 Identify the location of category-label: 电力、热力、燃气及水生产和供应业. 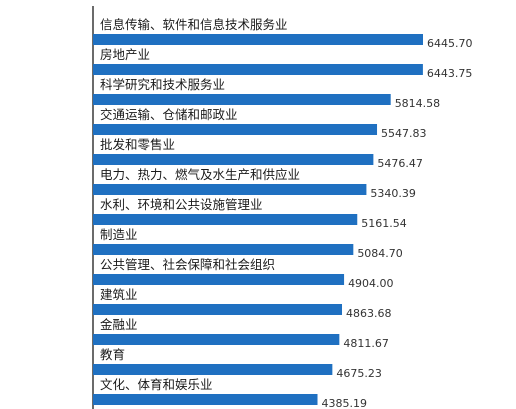
(200, 174).